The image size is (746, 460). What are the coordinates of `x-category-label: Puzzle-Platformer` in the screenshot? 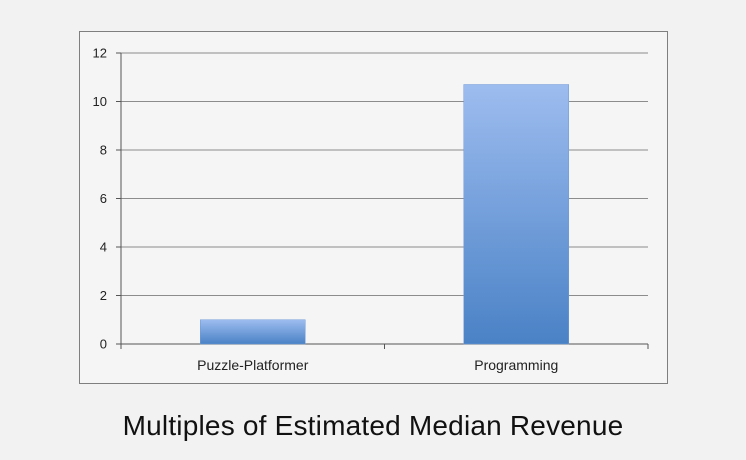 It's located at (253, 365).